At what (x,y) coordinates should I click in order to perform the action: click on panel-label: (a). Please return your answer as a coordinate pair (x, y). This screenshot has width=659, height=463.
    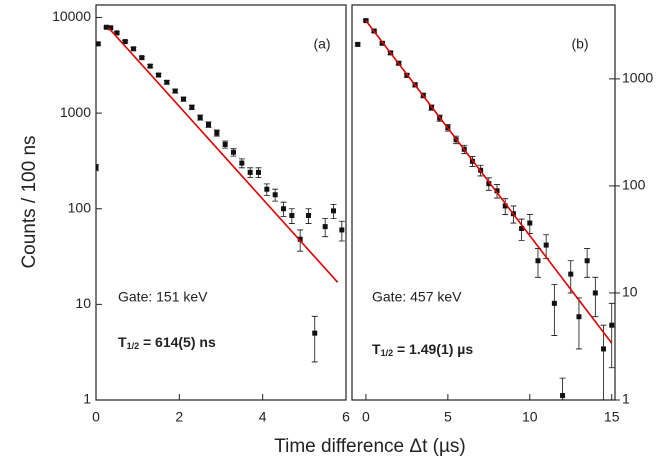
    Looking at the image, I should click on (321, 44).